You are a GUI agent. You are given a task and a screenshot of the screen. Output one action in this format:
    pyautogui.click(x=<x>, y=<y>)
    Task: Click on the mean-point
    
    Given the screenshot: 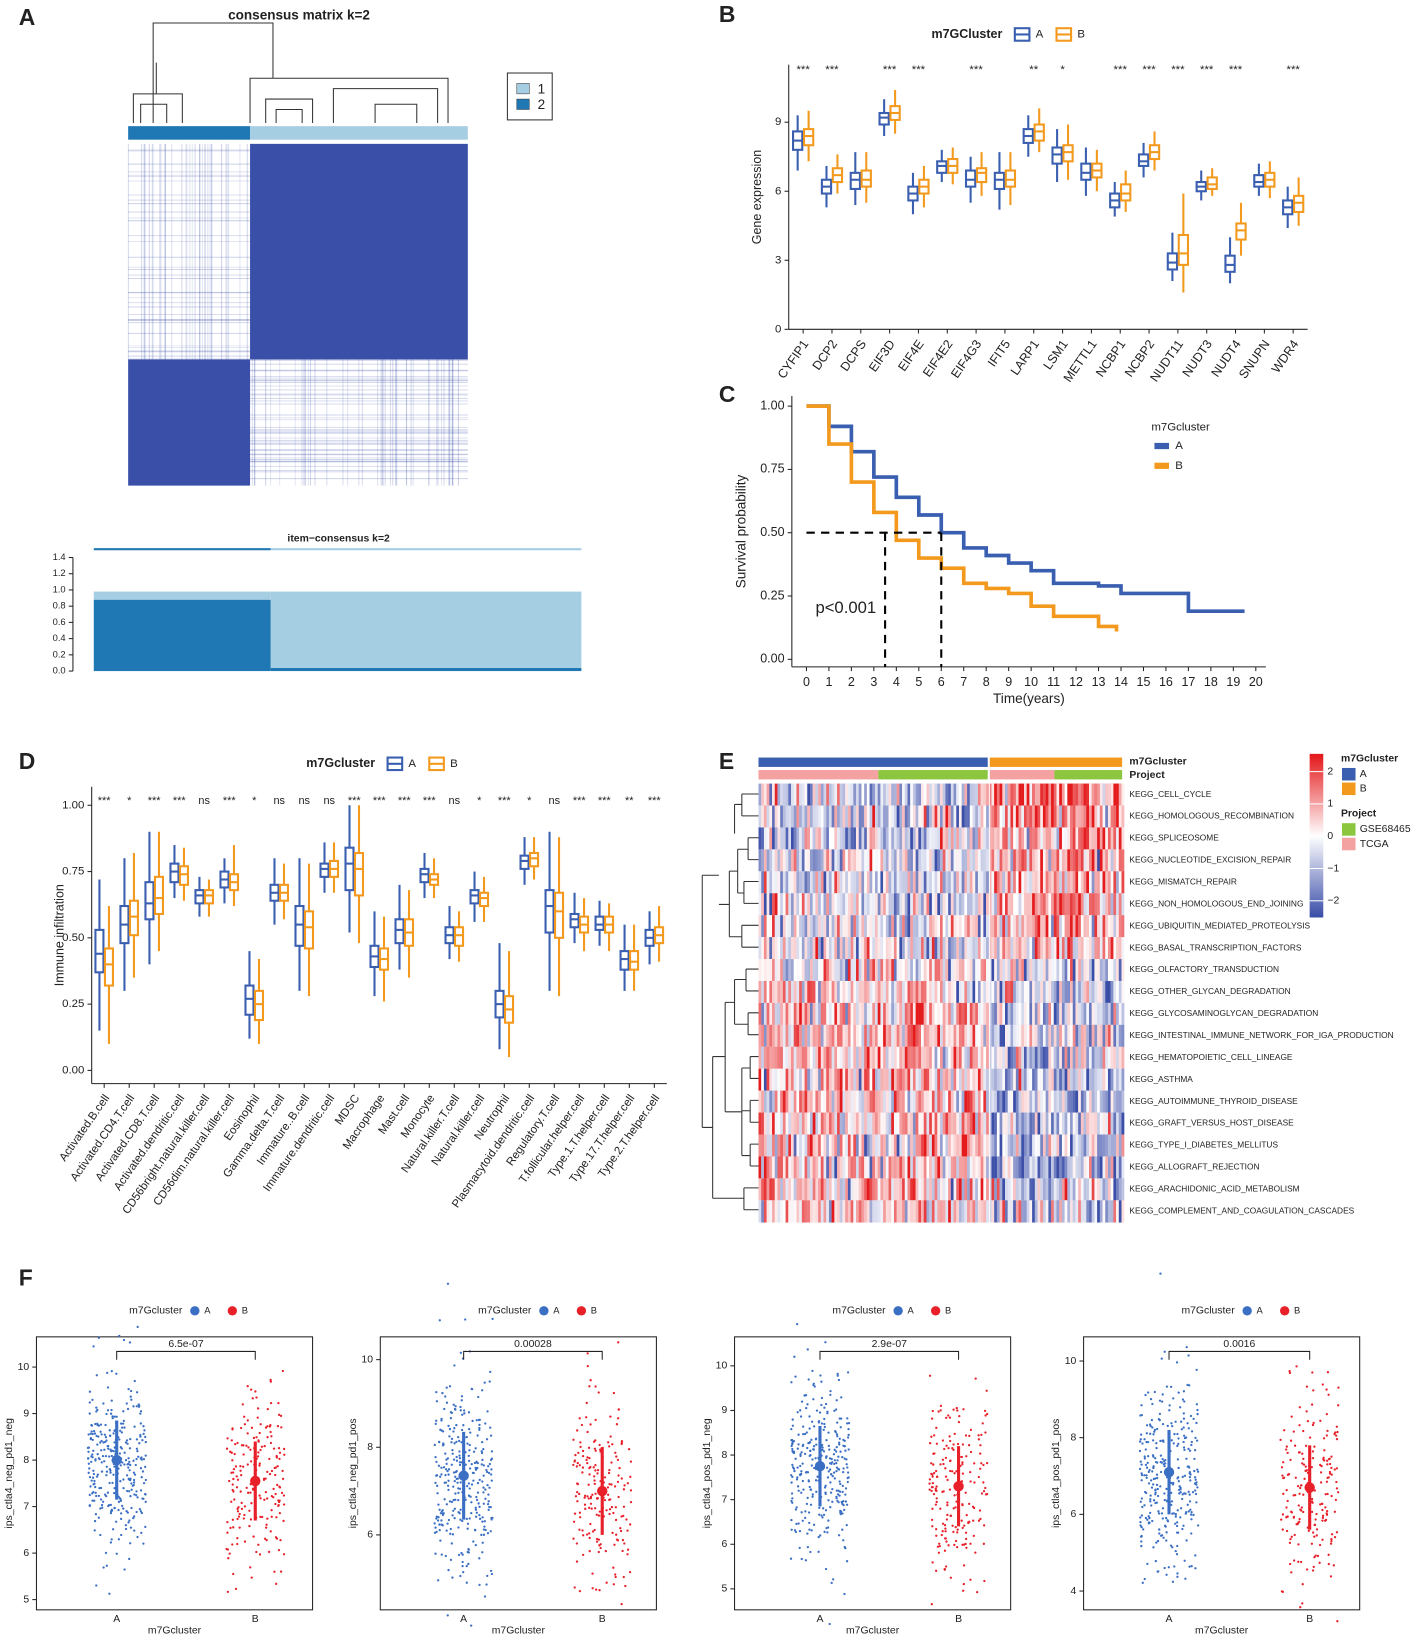 What is the action you would take?
    pyautogui.click(x=602, y=1491)
    